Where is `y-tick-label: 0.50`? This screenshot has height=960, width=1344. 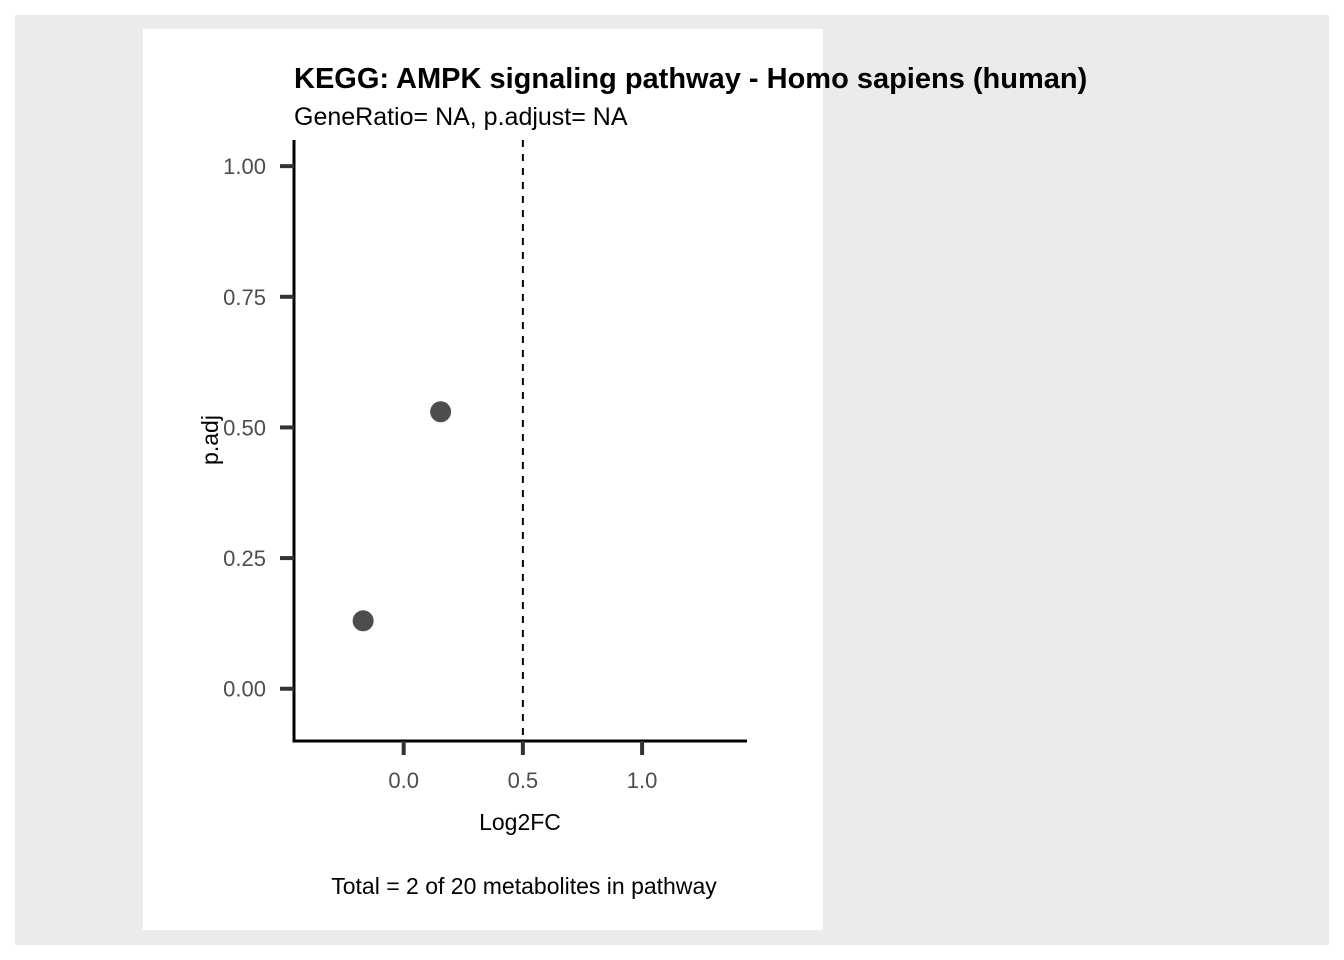
y-tick-label: 0.50 is located at coordinates (244, 427).